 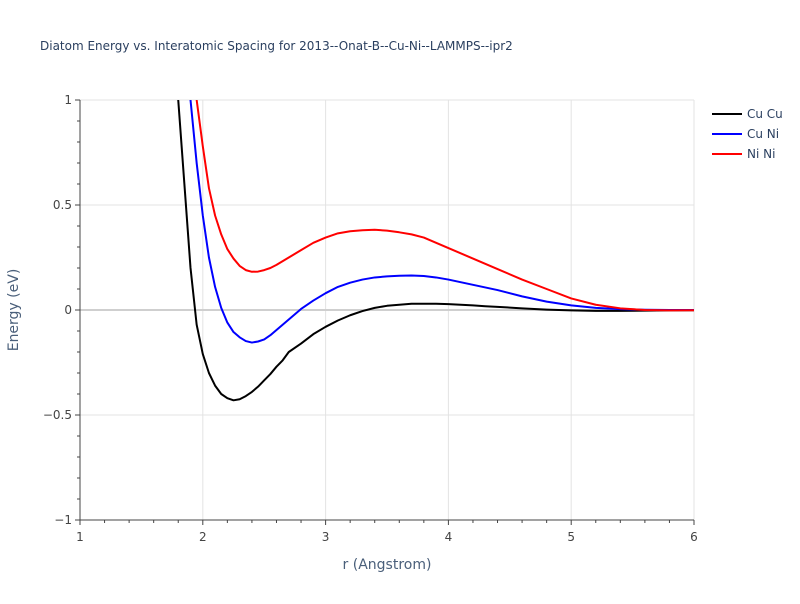 I want to click on y-tick-label: 1, so click(x=68, y=100).